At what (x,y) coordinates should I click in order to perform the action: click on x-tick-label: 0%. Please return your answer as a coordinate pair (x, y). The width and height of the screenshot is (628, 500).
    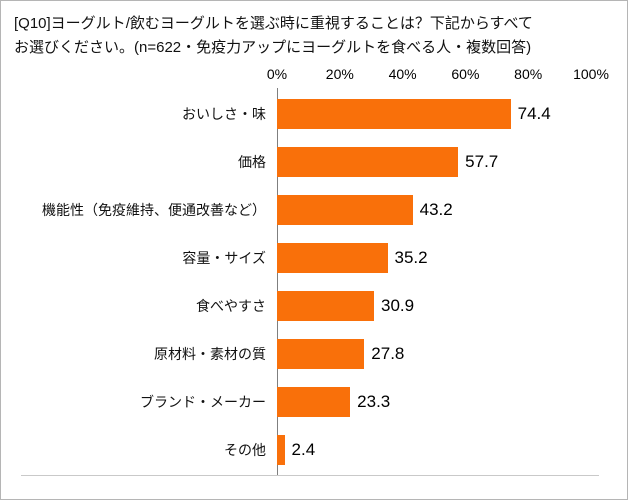
    Looking at the image, I should click on (277, 74).